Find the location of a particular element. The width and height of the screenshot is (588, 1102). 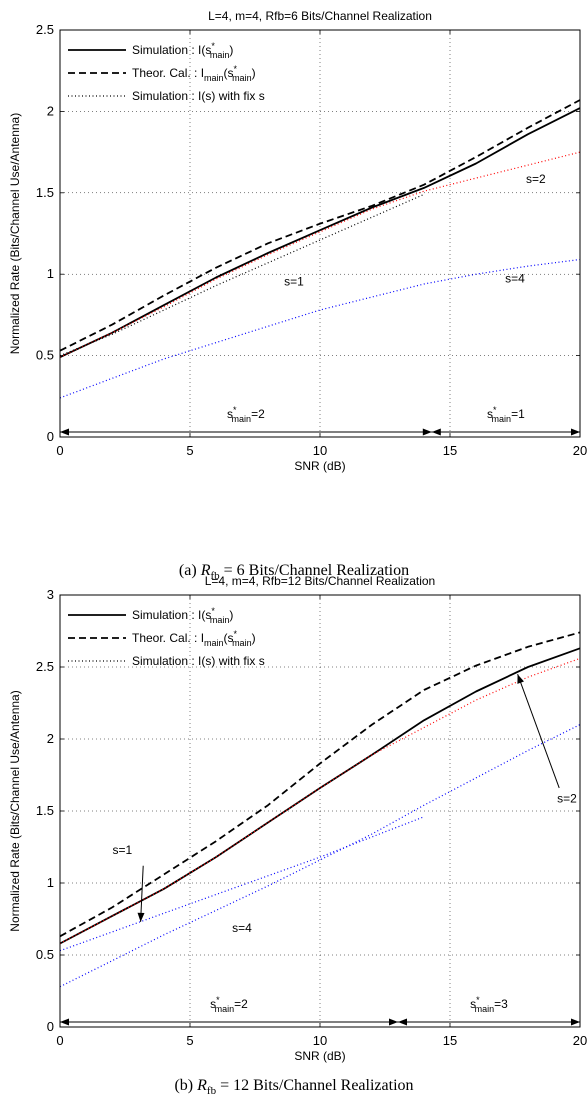

figure-caption: (b) Rfb = 12 Bits/Channel Realization is located at coordinates (293, 1087).